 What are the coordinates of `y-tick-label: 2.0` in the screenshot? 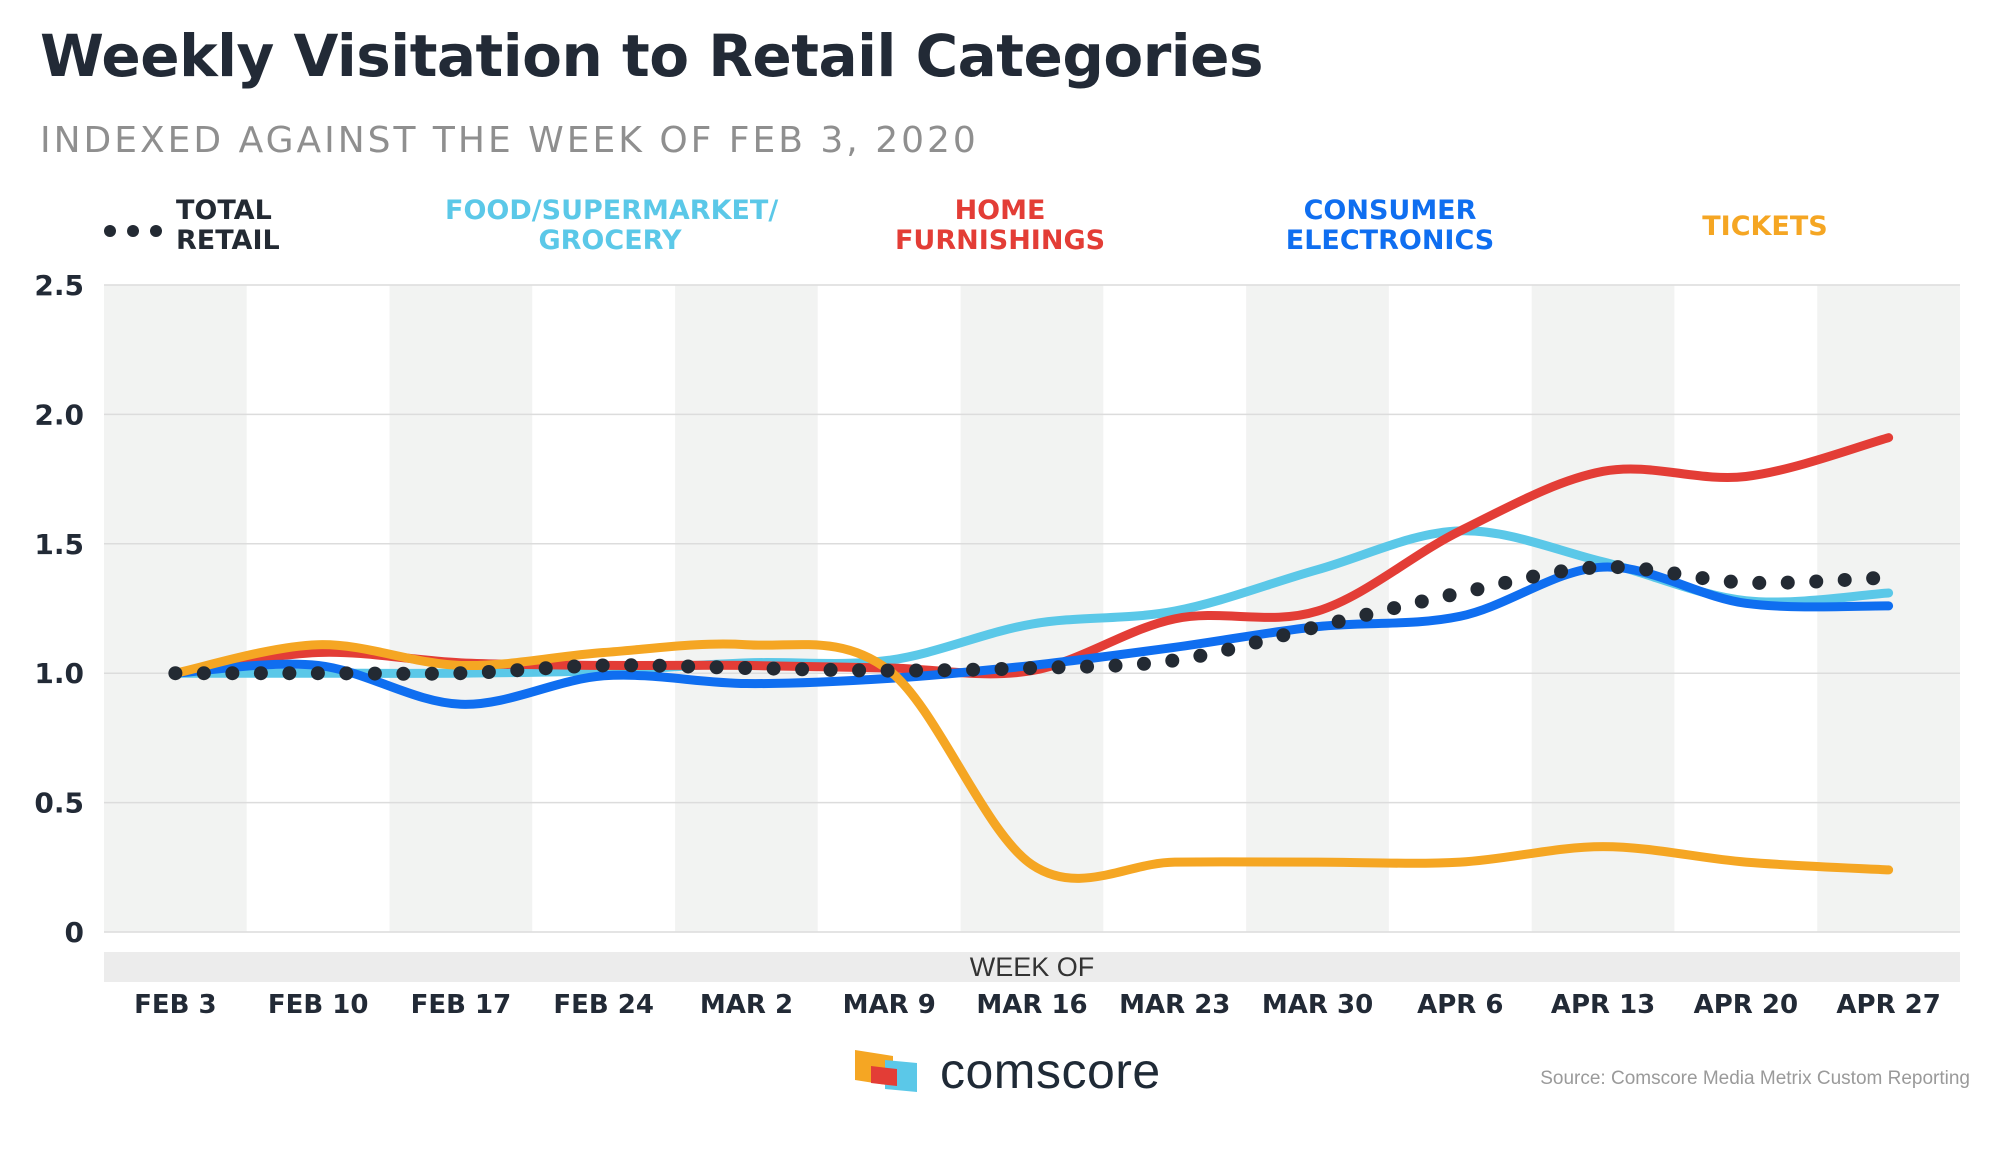 It's located at (59, 414).